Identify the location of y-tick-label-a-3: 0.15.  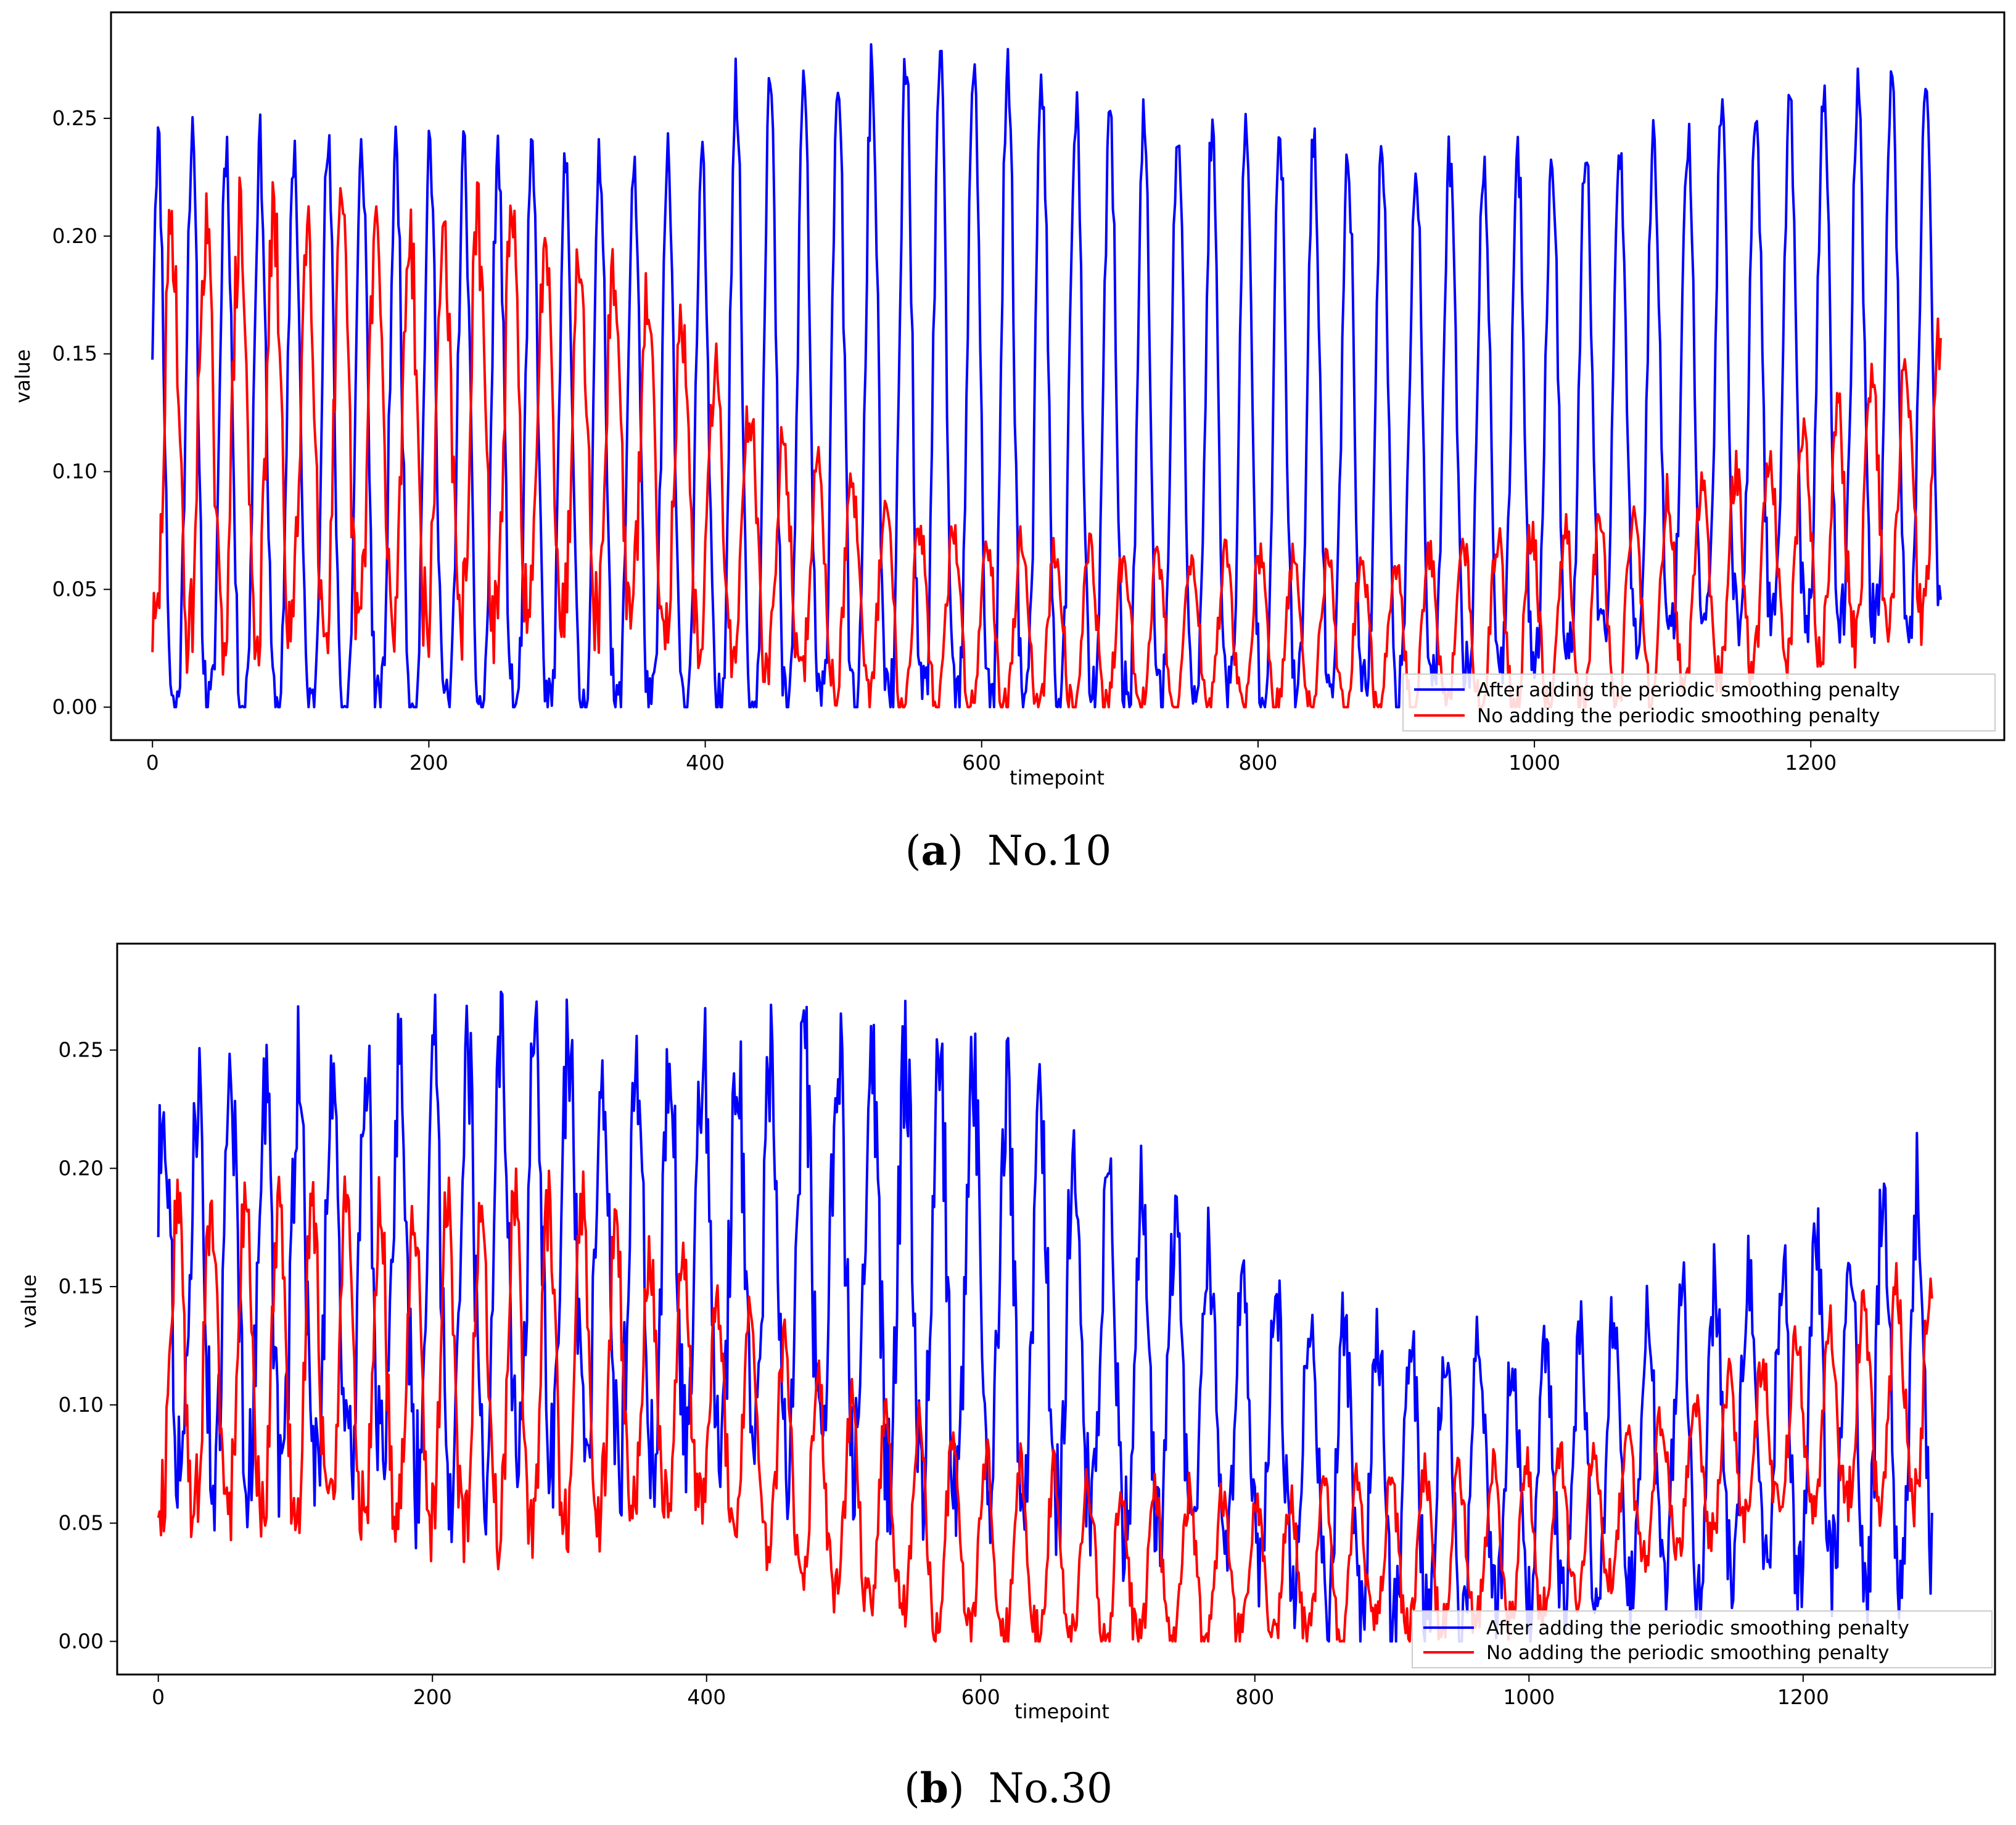
(74, 354).